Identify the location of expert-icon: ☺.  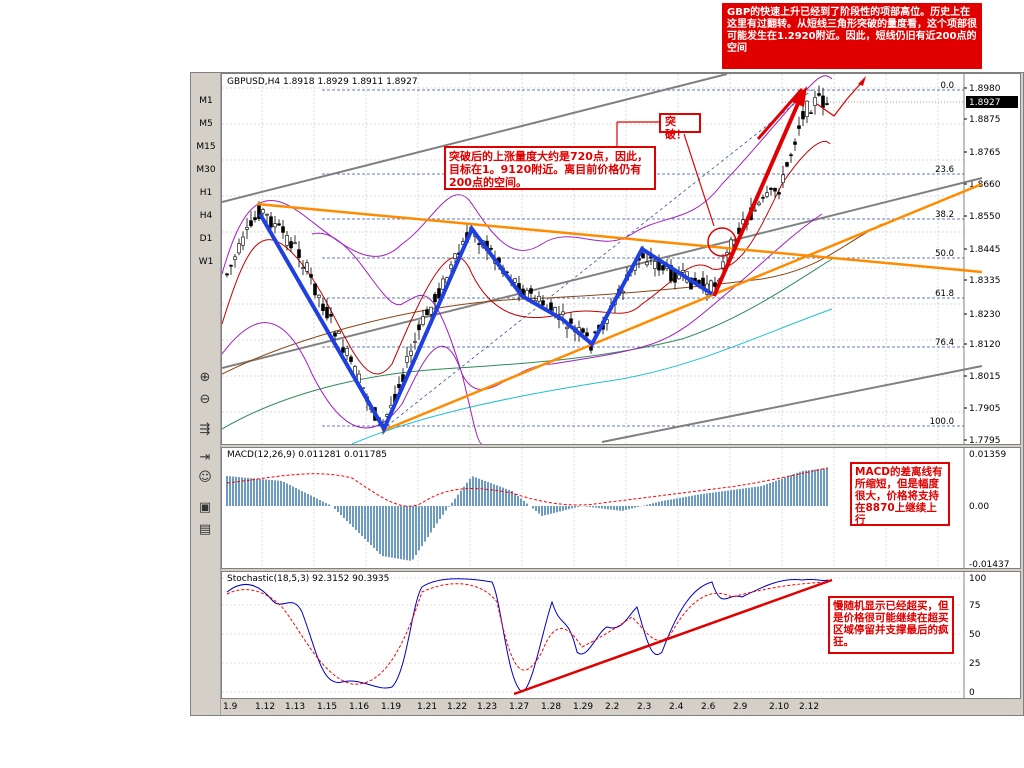
(205, 477).